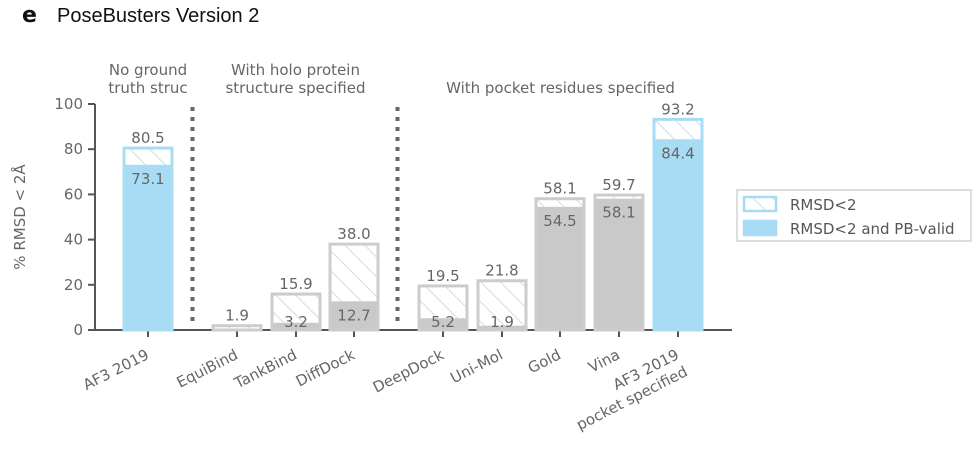 The width and height of the screenshot is (976, 450). What do you see at coordinates (147, 138) in the screenshot?
I see `bar-value-top: 80.5` at bounding box center [147, 138].